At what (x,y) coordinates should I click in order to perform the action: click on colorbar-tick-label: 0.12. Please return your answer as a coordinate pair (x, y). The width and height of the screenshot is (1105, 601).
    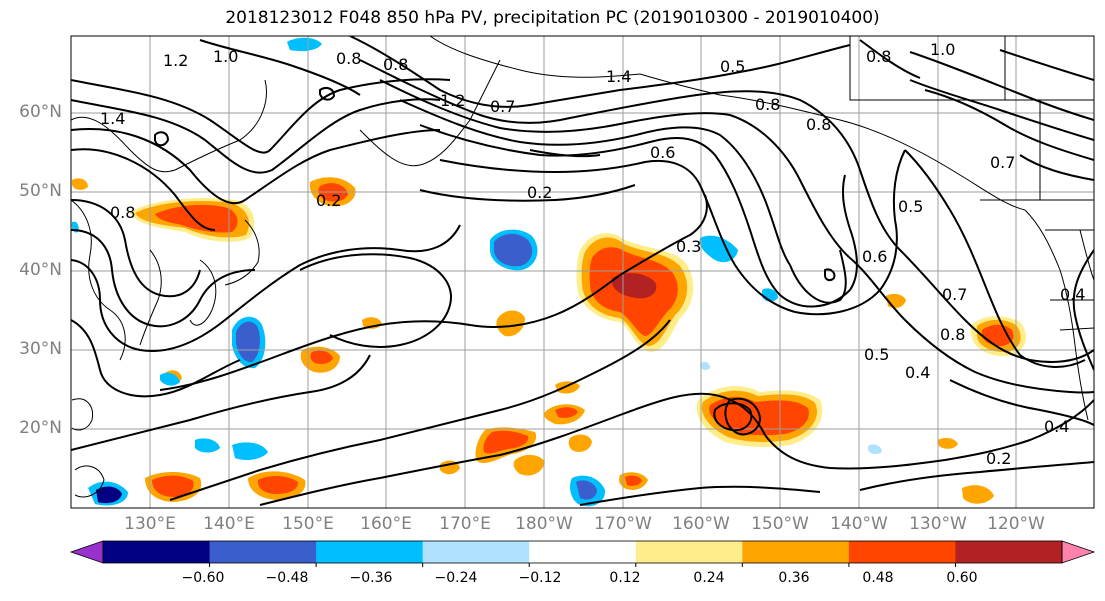
    Looking at the image, I should click on (625, 578).